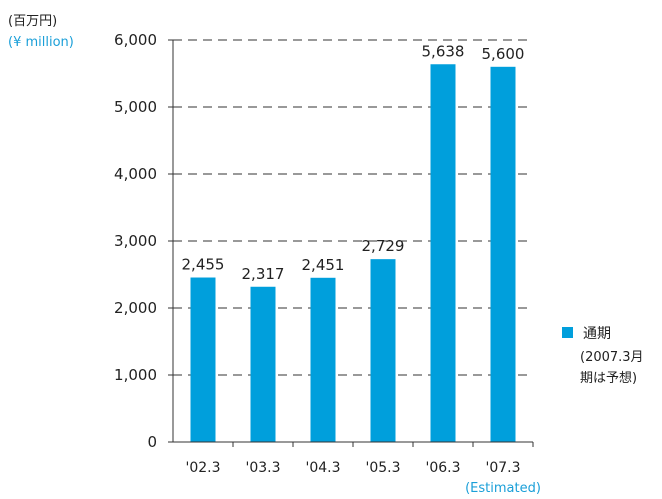  What do you see at coordinates (383, 246) in the screenshot?
I see `data-label: 2,729` at bounding box center [383, 246].